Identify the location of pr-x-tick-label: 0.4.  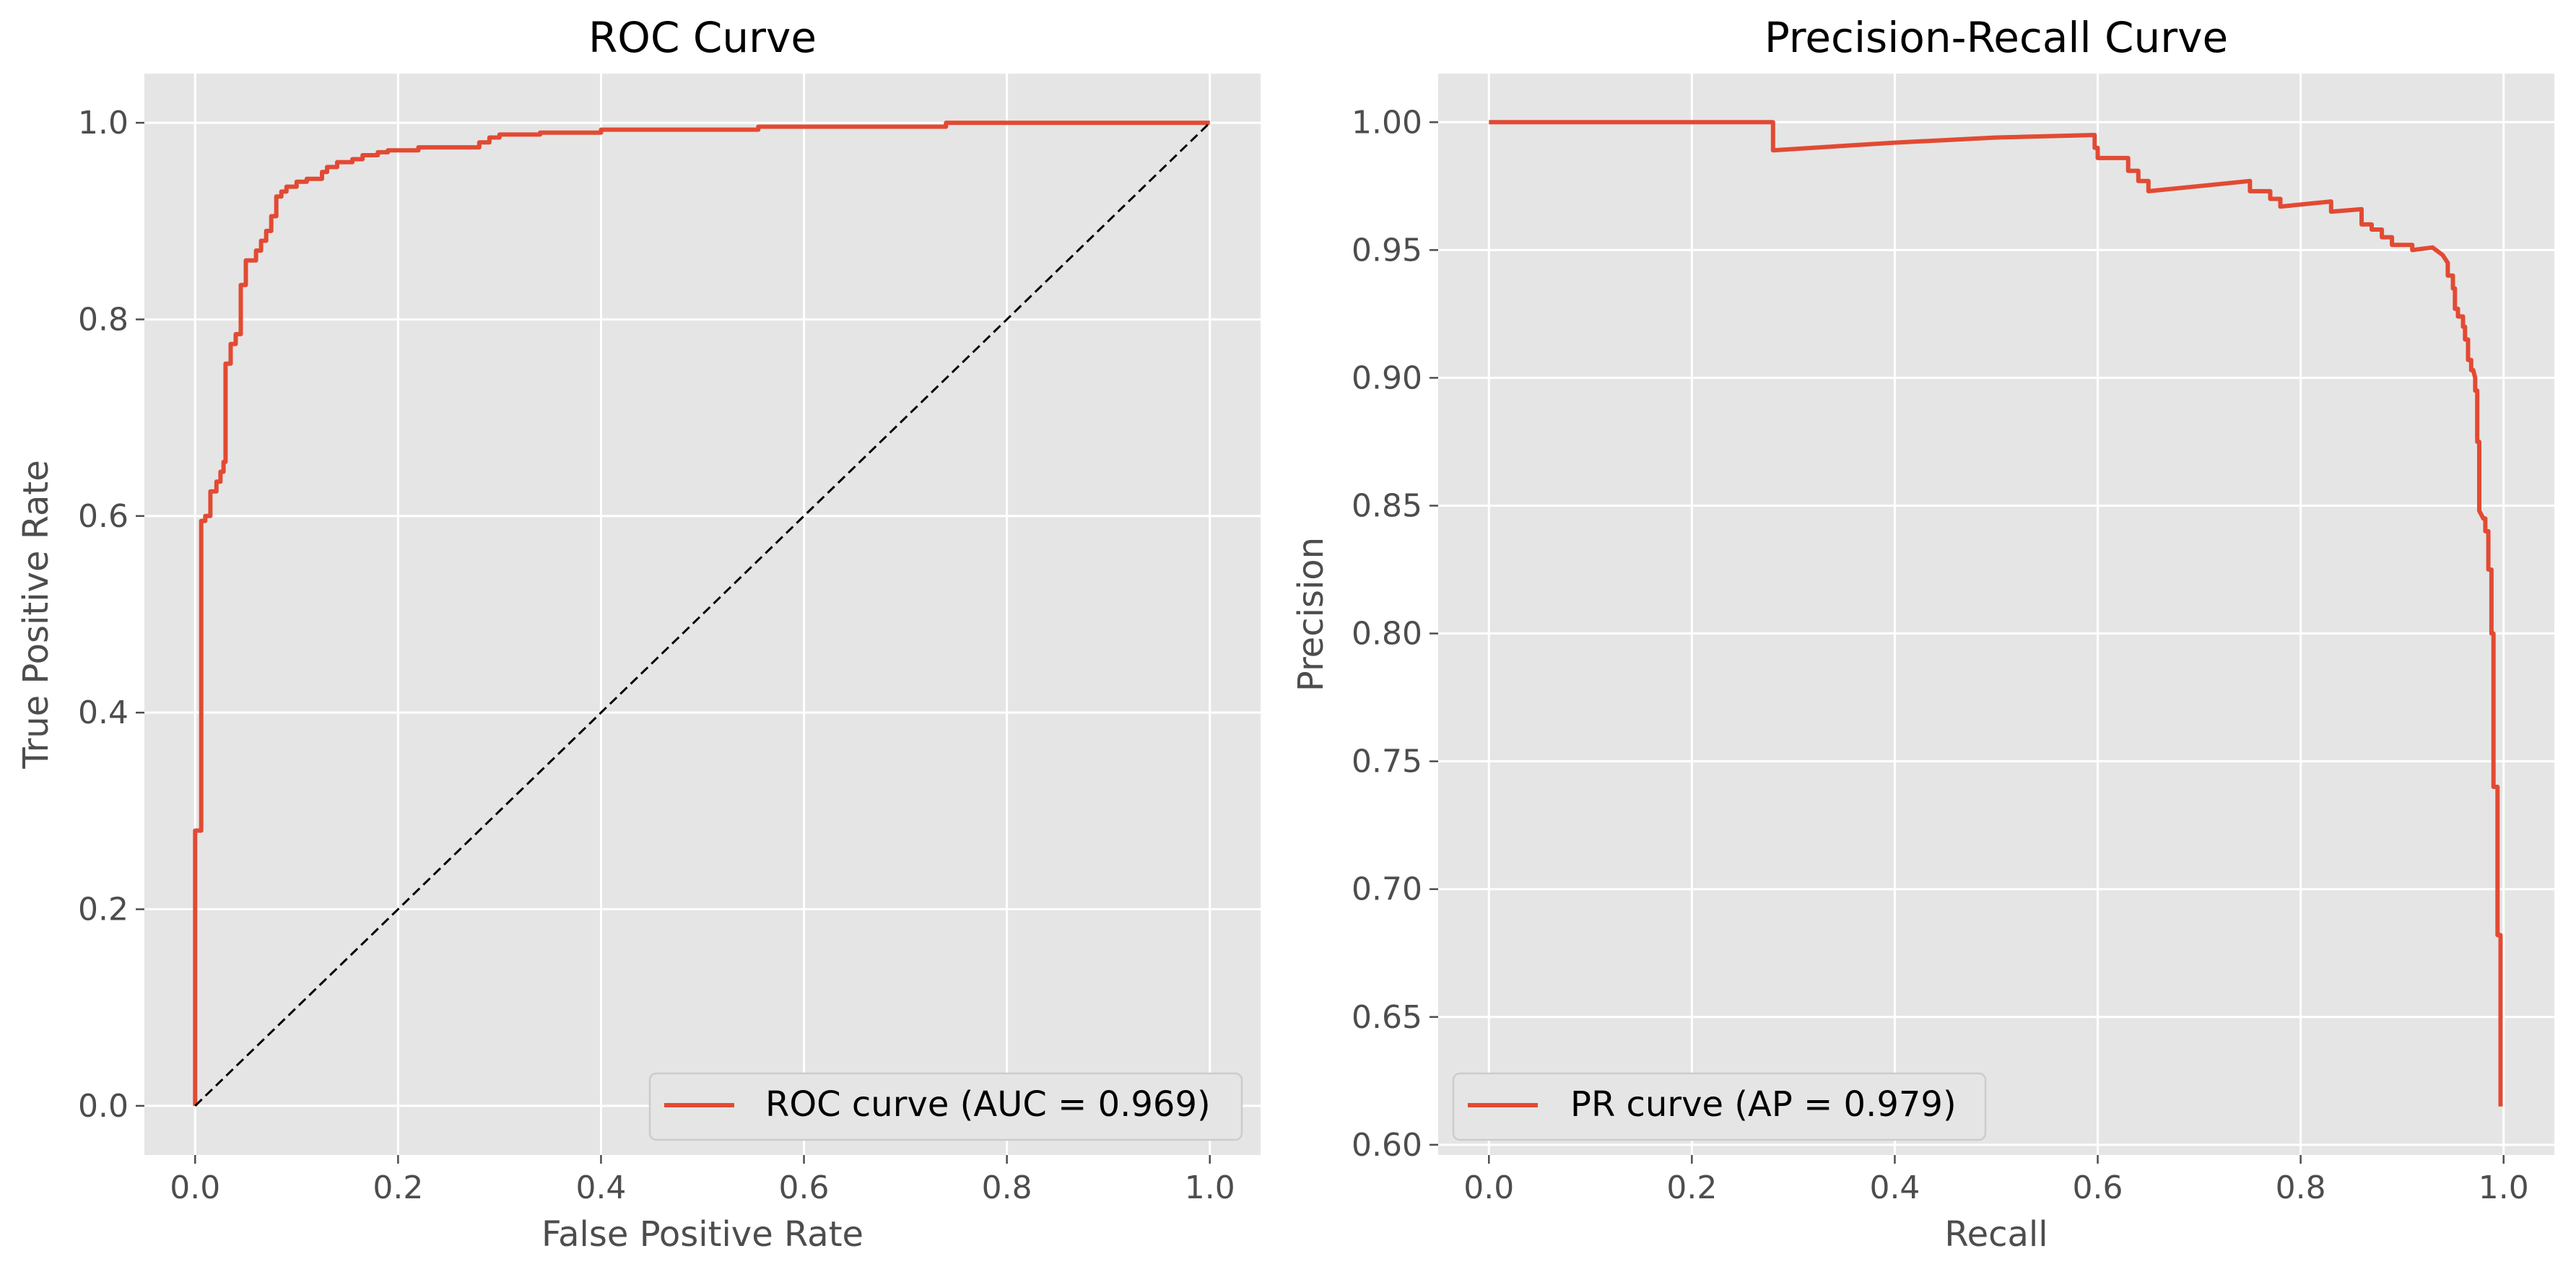
(1894, 1187).